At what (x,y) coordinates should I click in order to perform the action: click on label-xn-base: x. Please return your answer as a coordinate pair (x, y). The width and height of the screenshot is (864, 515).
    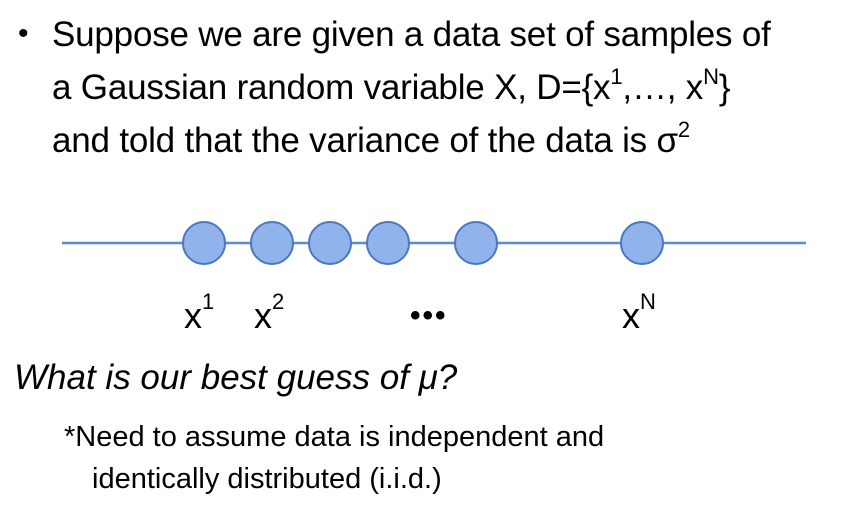
    Looking at the image, I should click on (631, 315).